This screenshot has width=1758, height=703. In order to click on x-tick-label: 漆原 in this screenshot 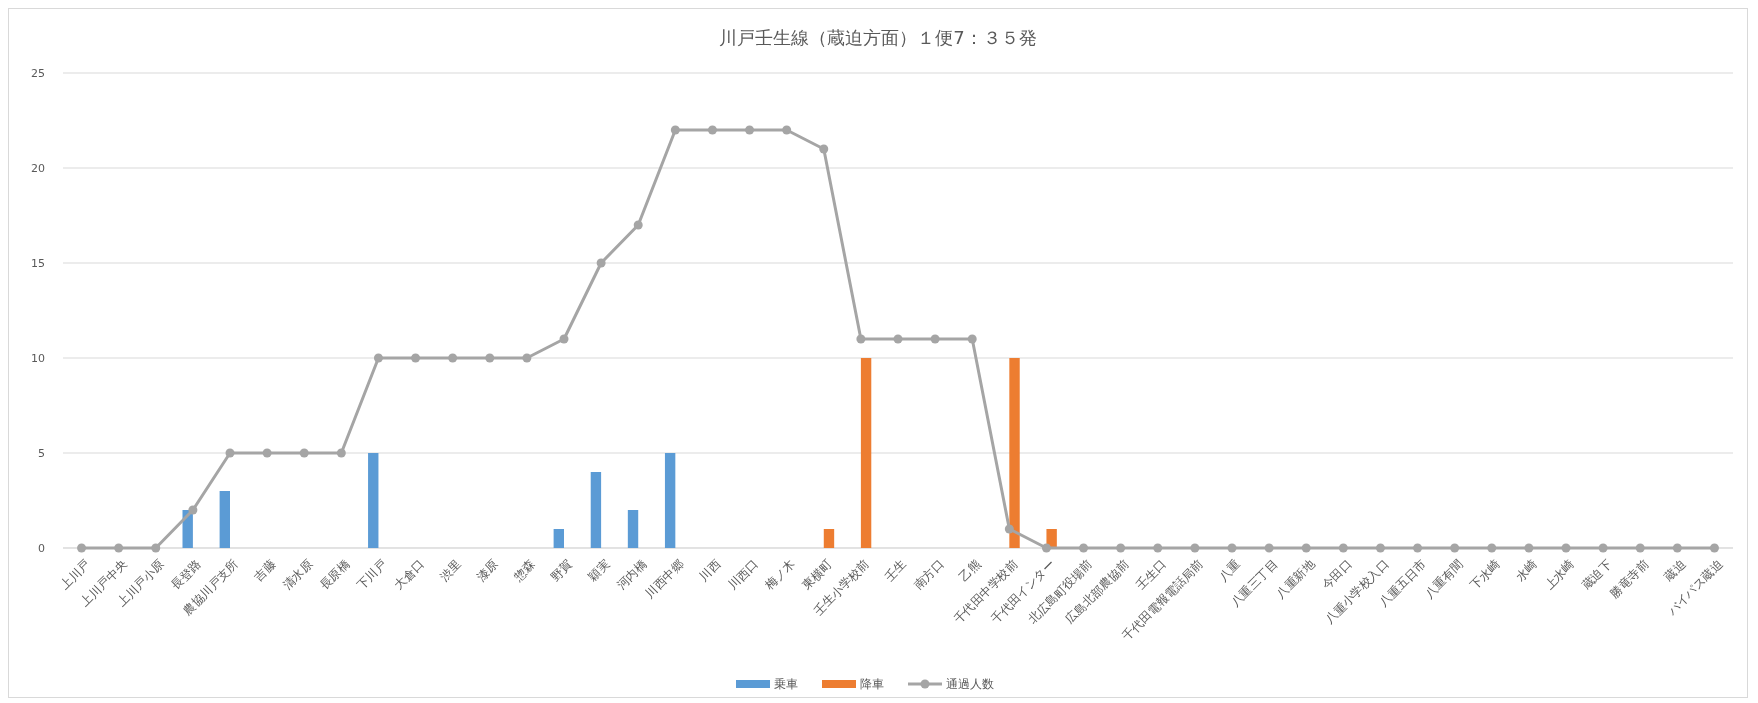, I will do `click(487, 571)`.